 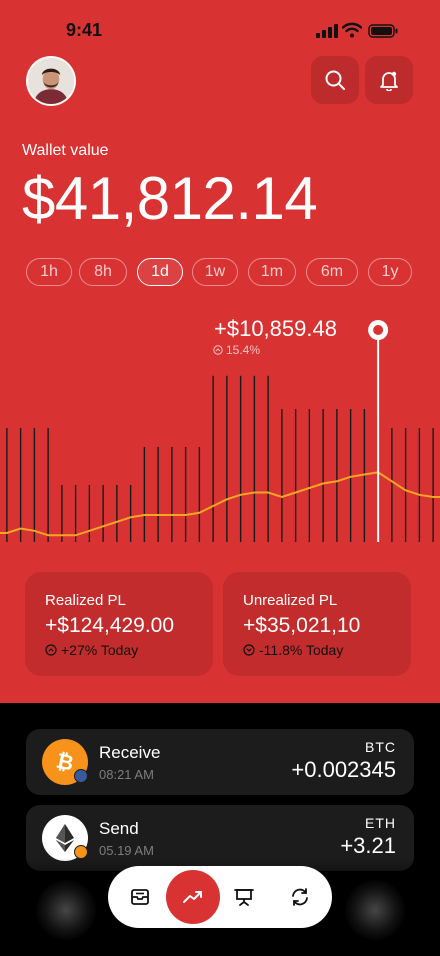 What do you see at coordinates (272, 272) in the screenshot?
I see `range-1m: 1m` at bounding box center [272, 272].